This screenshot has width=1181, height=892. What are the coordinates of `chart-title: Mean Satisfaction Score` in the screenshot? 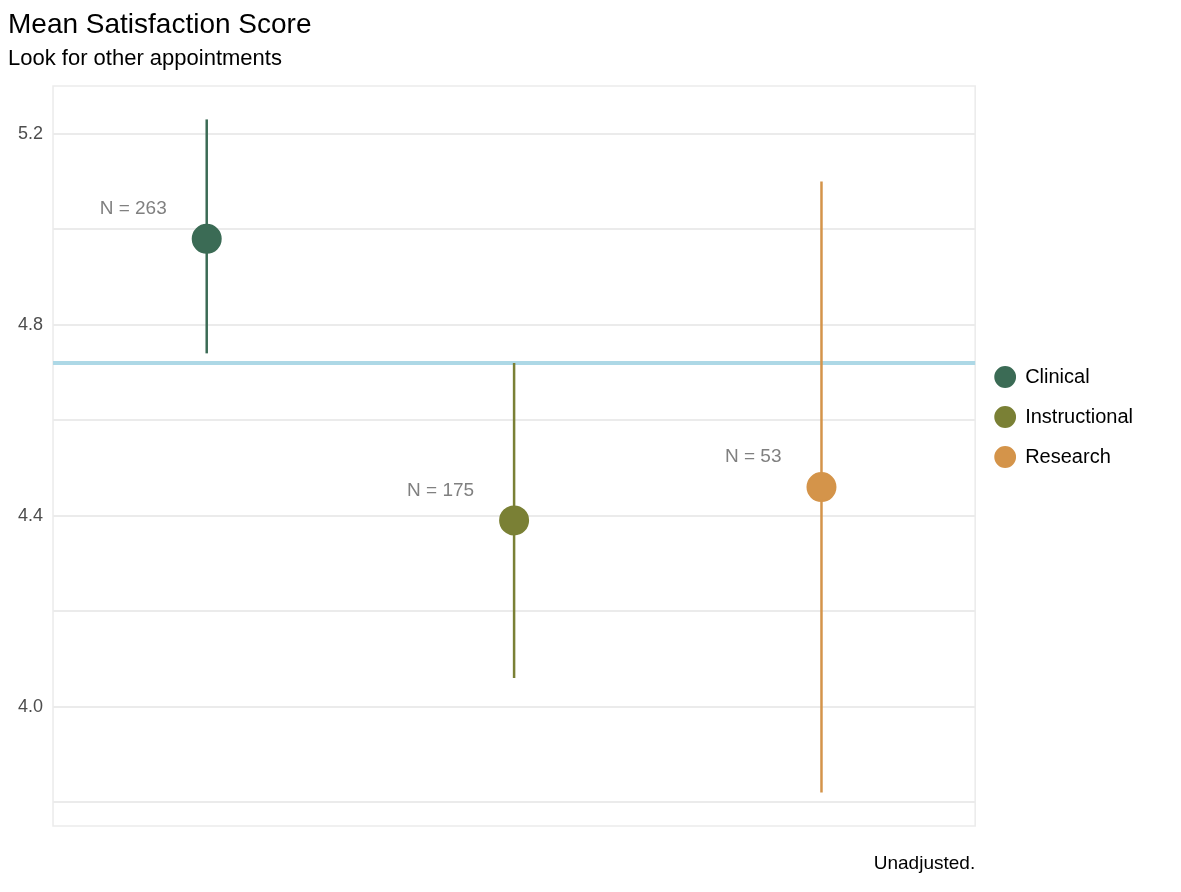 It's located at (160, 23).